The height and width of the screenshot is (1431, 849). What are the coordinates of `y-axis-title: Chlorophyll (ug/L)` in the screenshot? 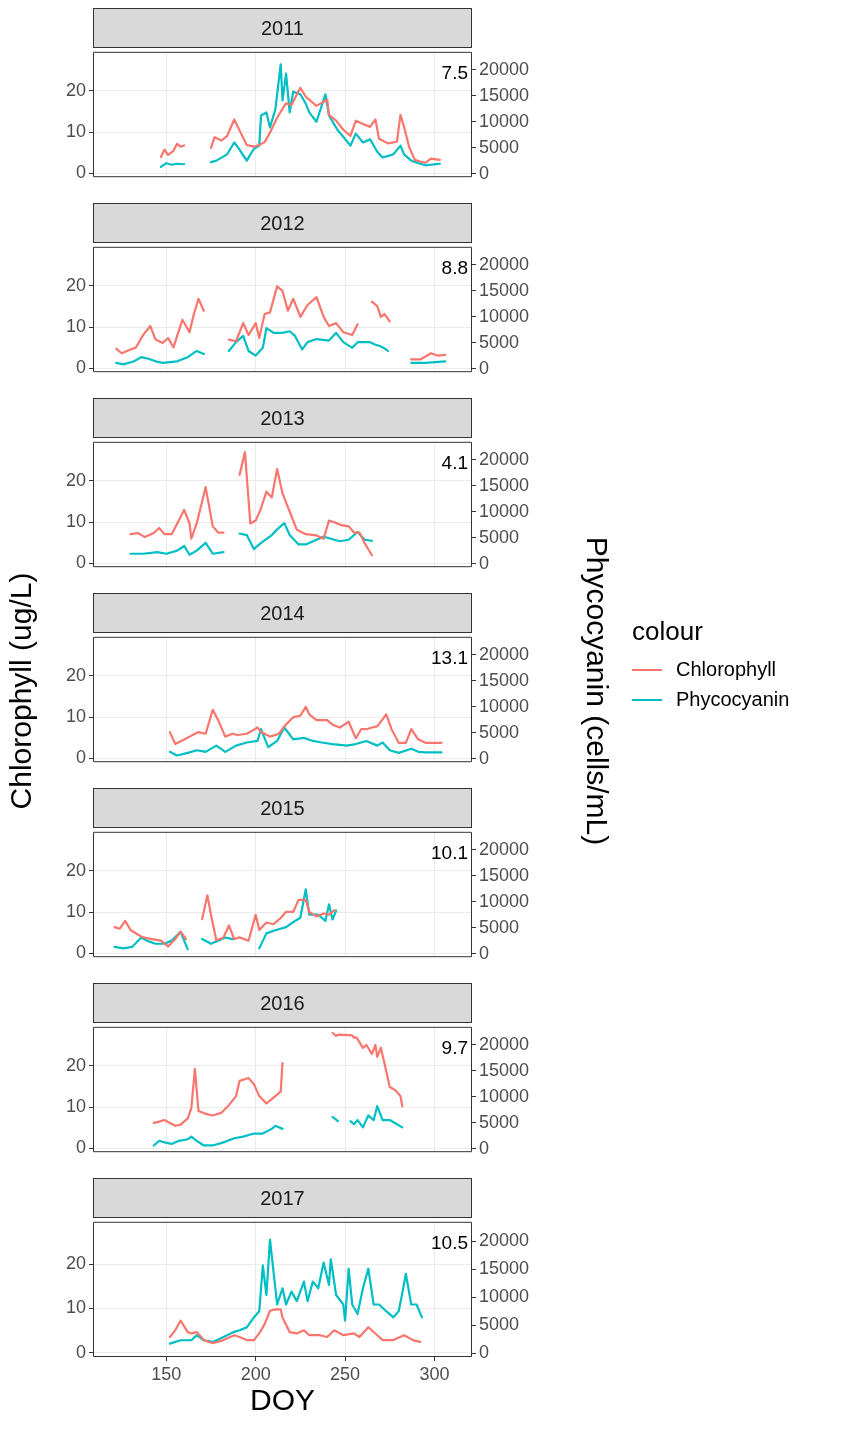 It's located at (21, 691).